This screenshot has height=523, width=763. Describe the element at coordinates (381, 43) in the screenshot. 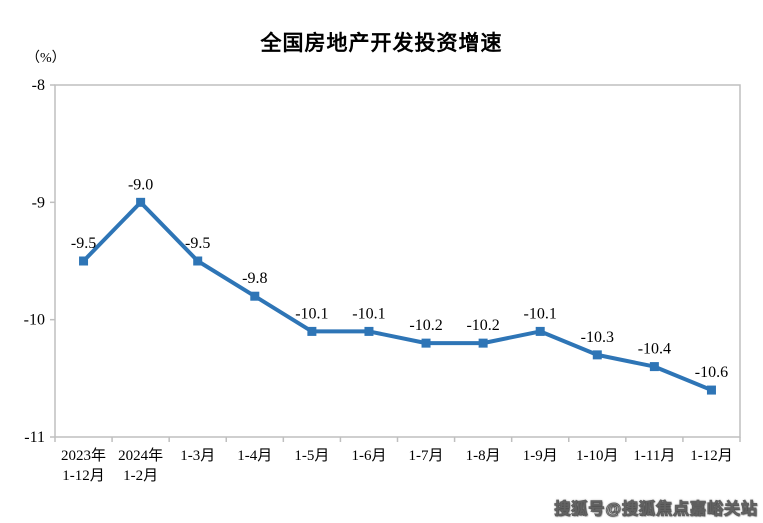

I see `chart-title: 全国房地产开发投资增速` at that location.